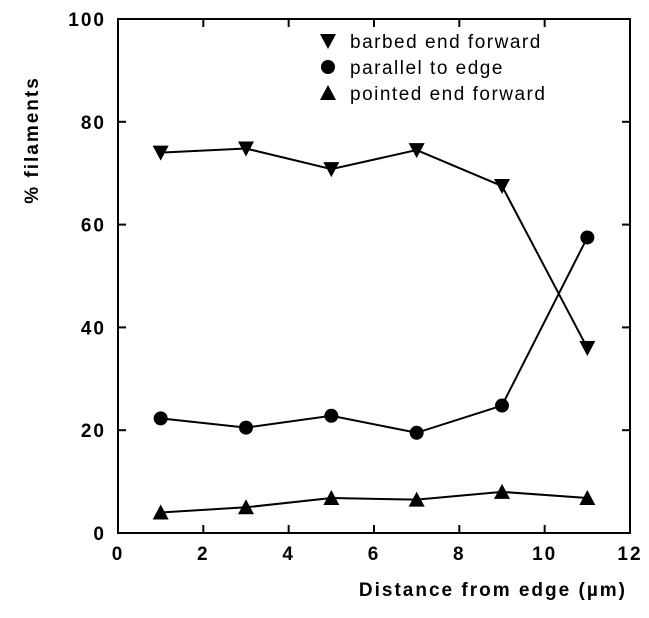  Describe the element at coordinates (99, 534) in the screenshot. I see `y-tick-label: 0` at that location.